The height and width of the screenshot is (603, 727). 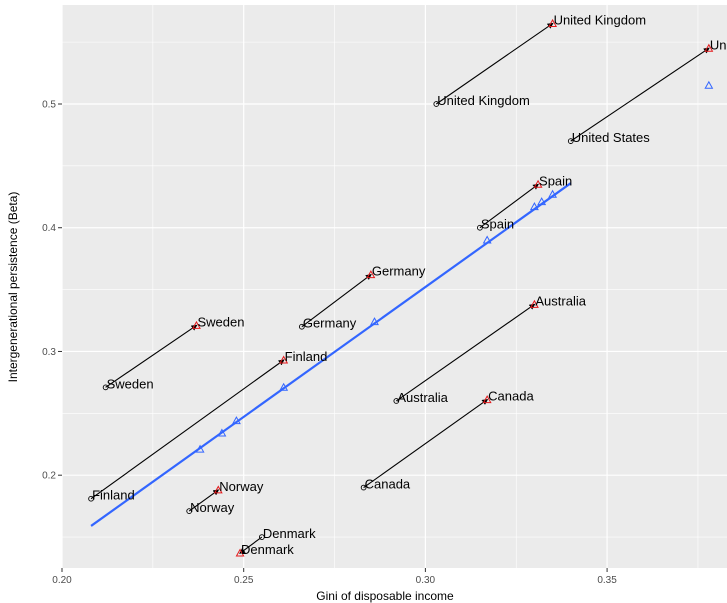 I want to click on arrow-norway, so click(x=204, y=500).